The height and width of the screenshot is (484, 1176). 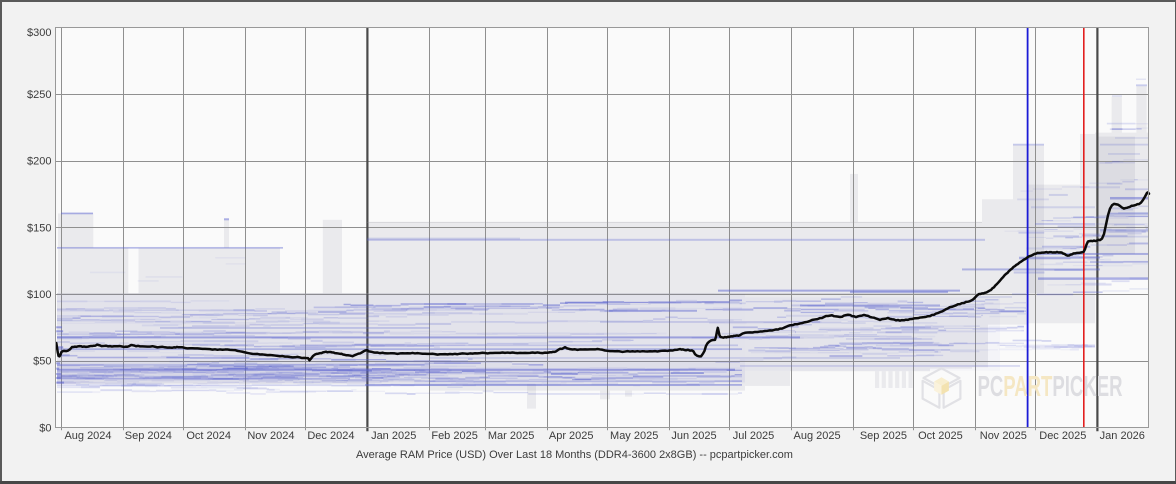 I want to click on svg-text: $200, so click(x=39, y=162).